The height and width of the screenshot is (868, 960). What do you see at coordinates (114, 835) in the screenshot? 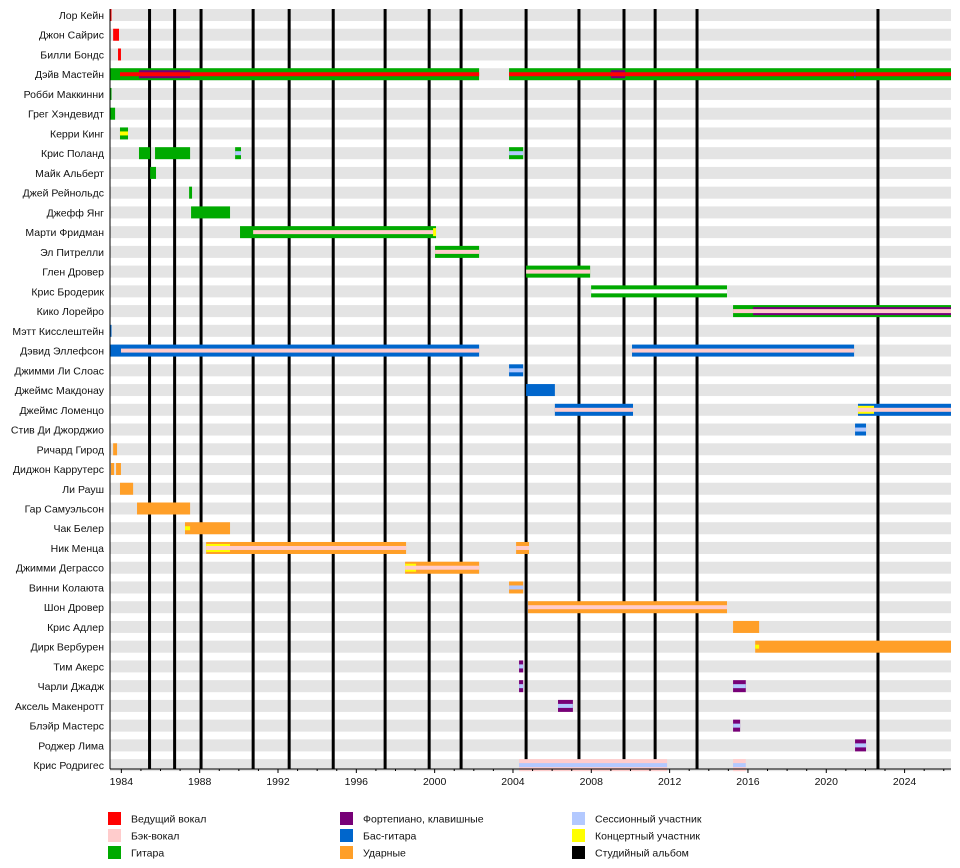
I see `legend-swatch-backing-vocals` at bounding box center [114, 835].